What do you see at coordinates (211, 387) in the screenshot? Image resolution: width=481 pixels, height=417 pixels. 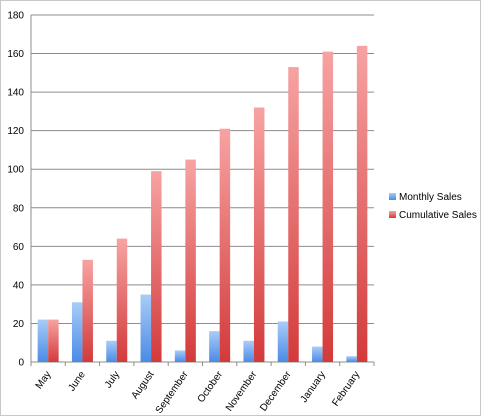 I see `x-category-label: October` at bounding box center [211, 387].